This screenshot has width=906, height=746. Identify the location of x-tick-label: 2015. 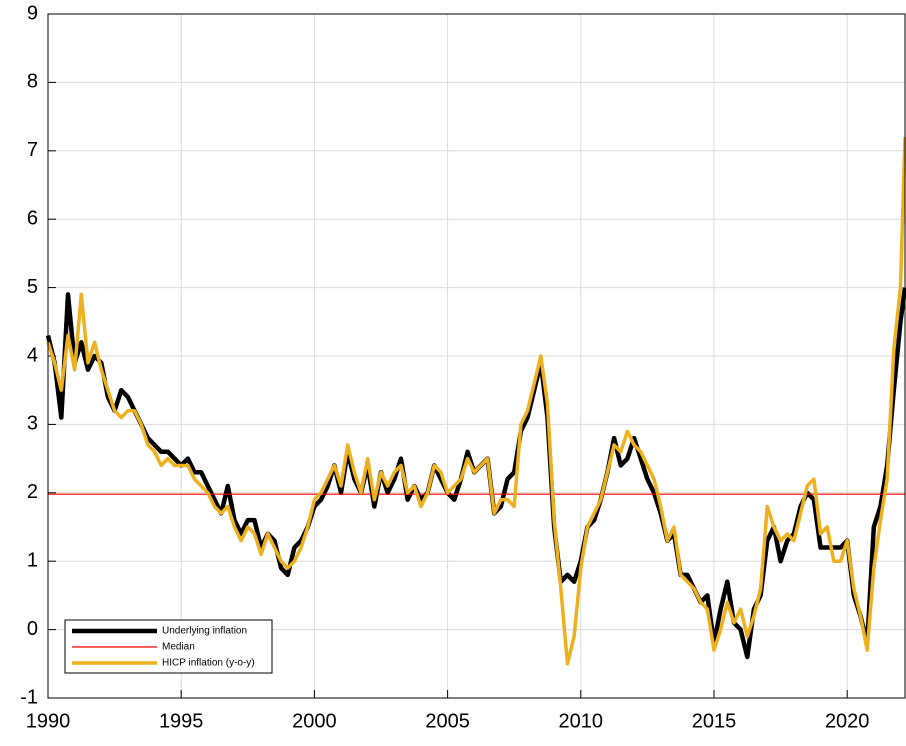
(714, 721).